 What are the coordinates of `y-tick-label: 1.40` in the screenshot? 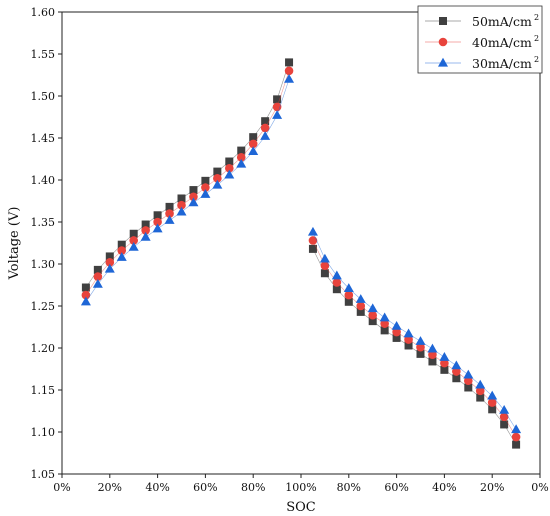 It's located at (43, 180).